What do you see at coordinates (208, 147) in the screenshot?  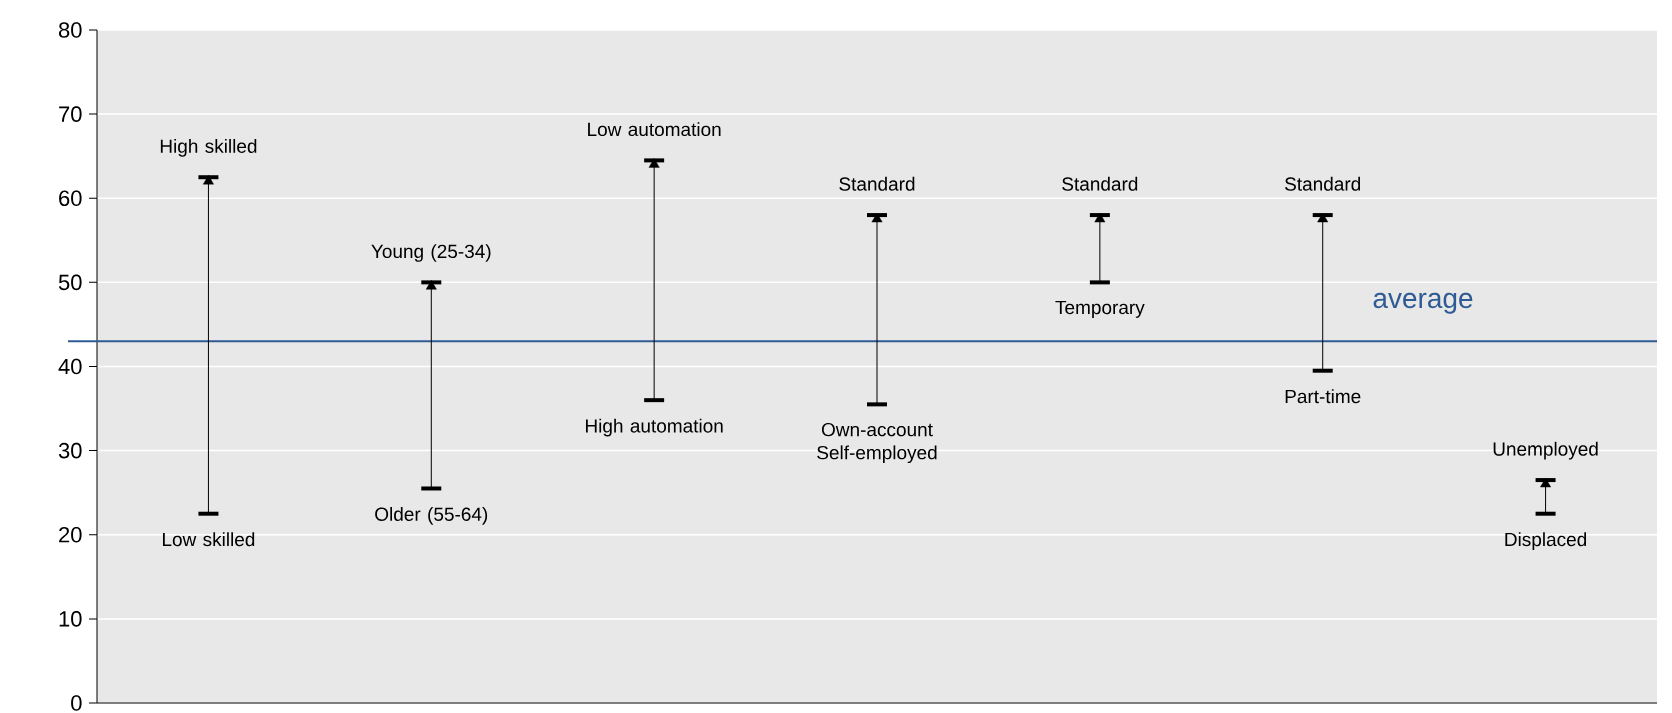 I see `annotation: High skilled` at bounding box center [208, 147].